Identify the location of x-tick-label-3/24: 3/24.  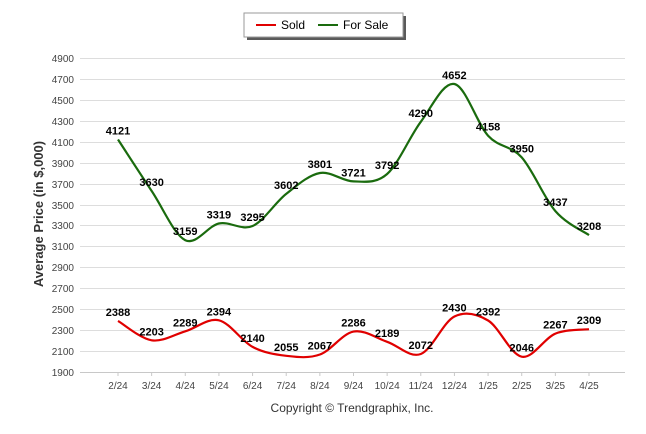
(152, 386).